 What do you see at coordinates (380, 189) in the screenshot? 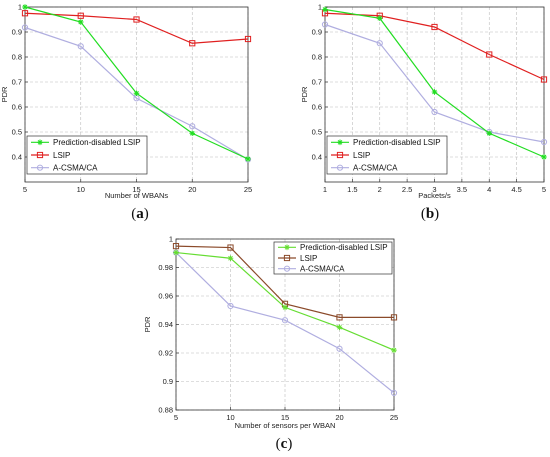
I see `xtick-label-b-2: 2` at bounding box center [380, 189].